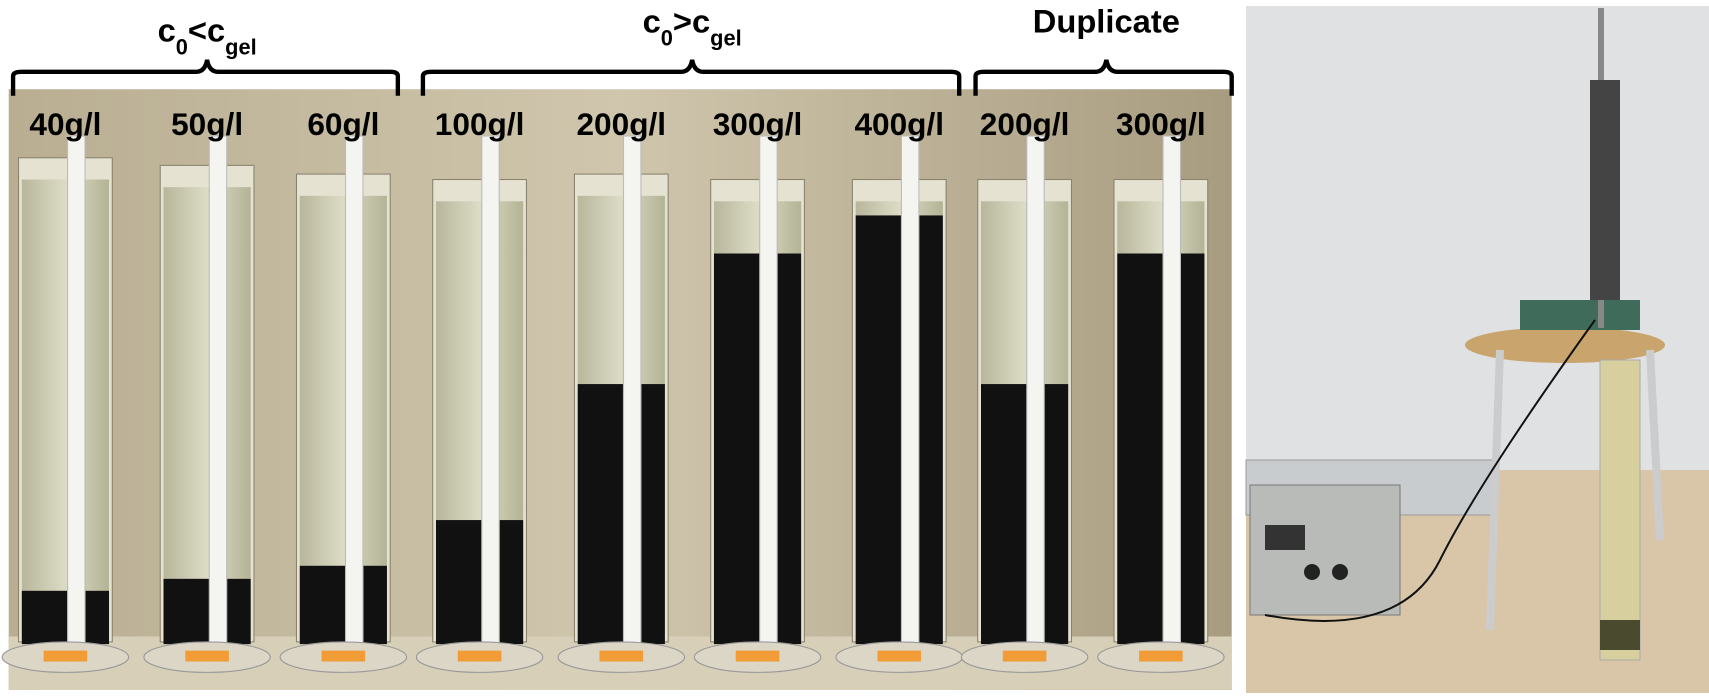  Describe the element at coordinates (1430, 470) in the screenshot. I see `cable` at that location.